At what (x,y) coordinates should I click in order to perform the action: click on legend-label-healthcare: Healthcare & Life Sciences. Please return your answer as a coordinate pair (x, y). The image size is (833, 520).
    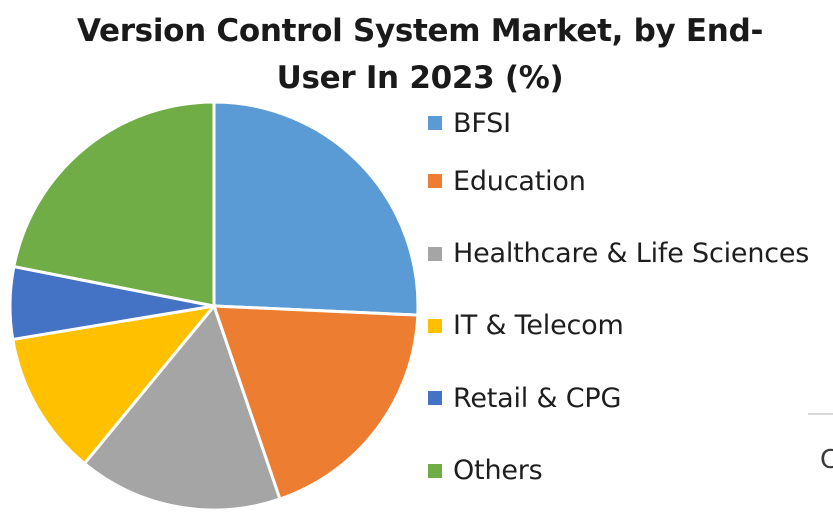
    Looking at the image, I should click on (631, 254).